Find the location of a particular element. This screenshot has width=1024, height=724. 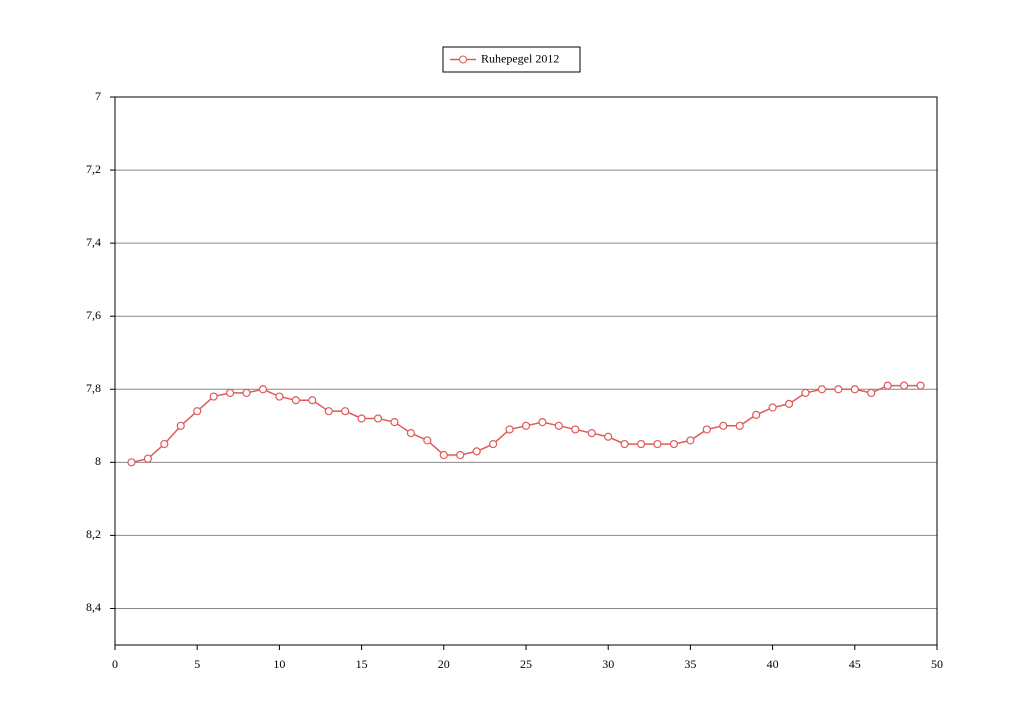

x-tick-label: 50 is located at coordinates (937, 664).